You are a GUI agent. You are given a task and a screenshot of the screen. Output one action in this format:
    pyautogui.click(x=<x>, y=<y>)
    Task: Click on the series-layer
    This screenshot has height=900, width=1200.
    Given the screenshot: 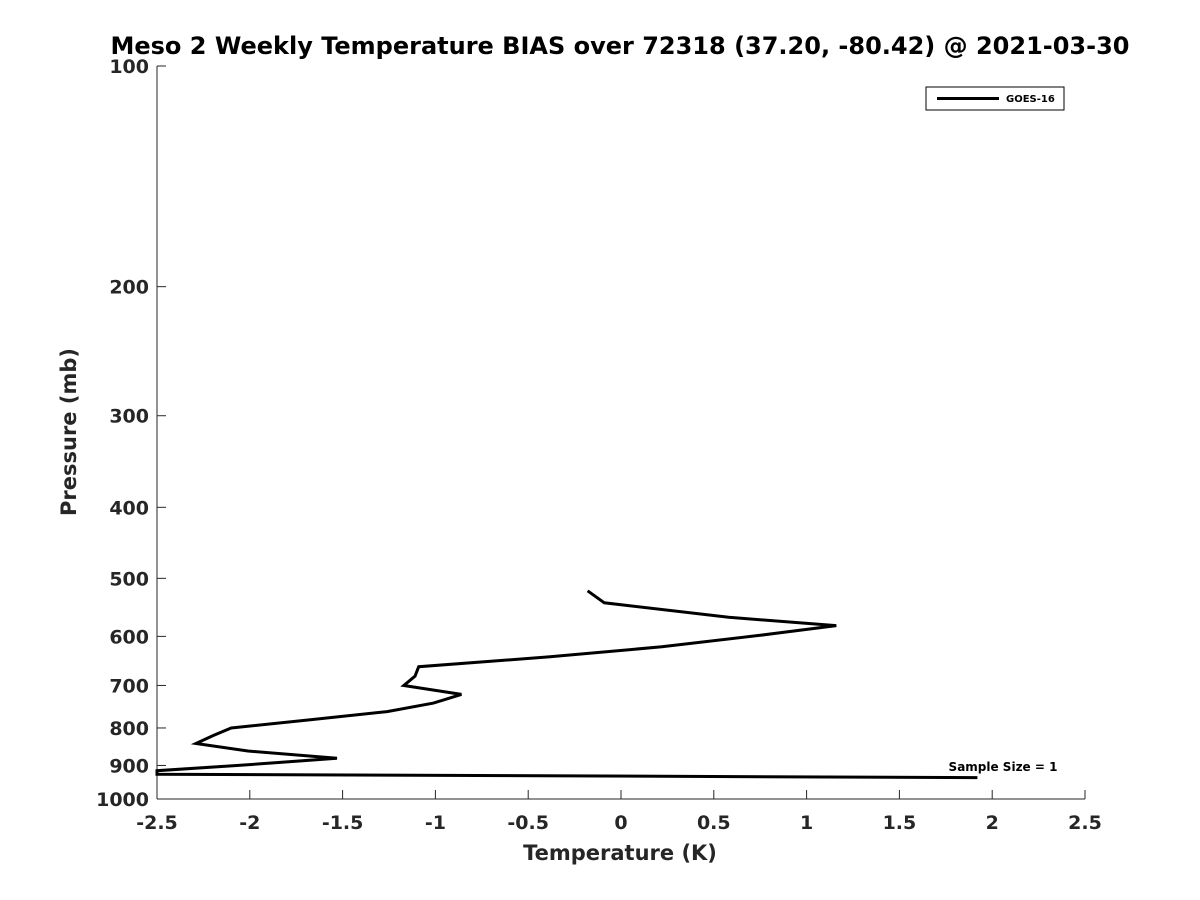 What is the action you would take?
    pyautogui.click(x=566, y=684)
    